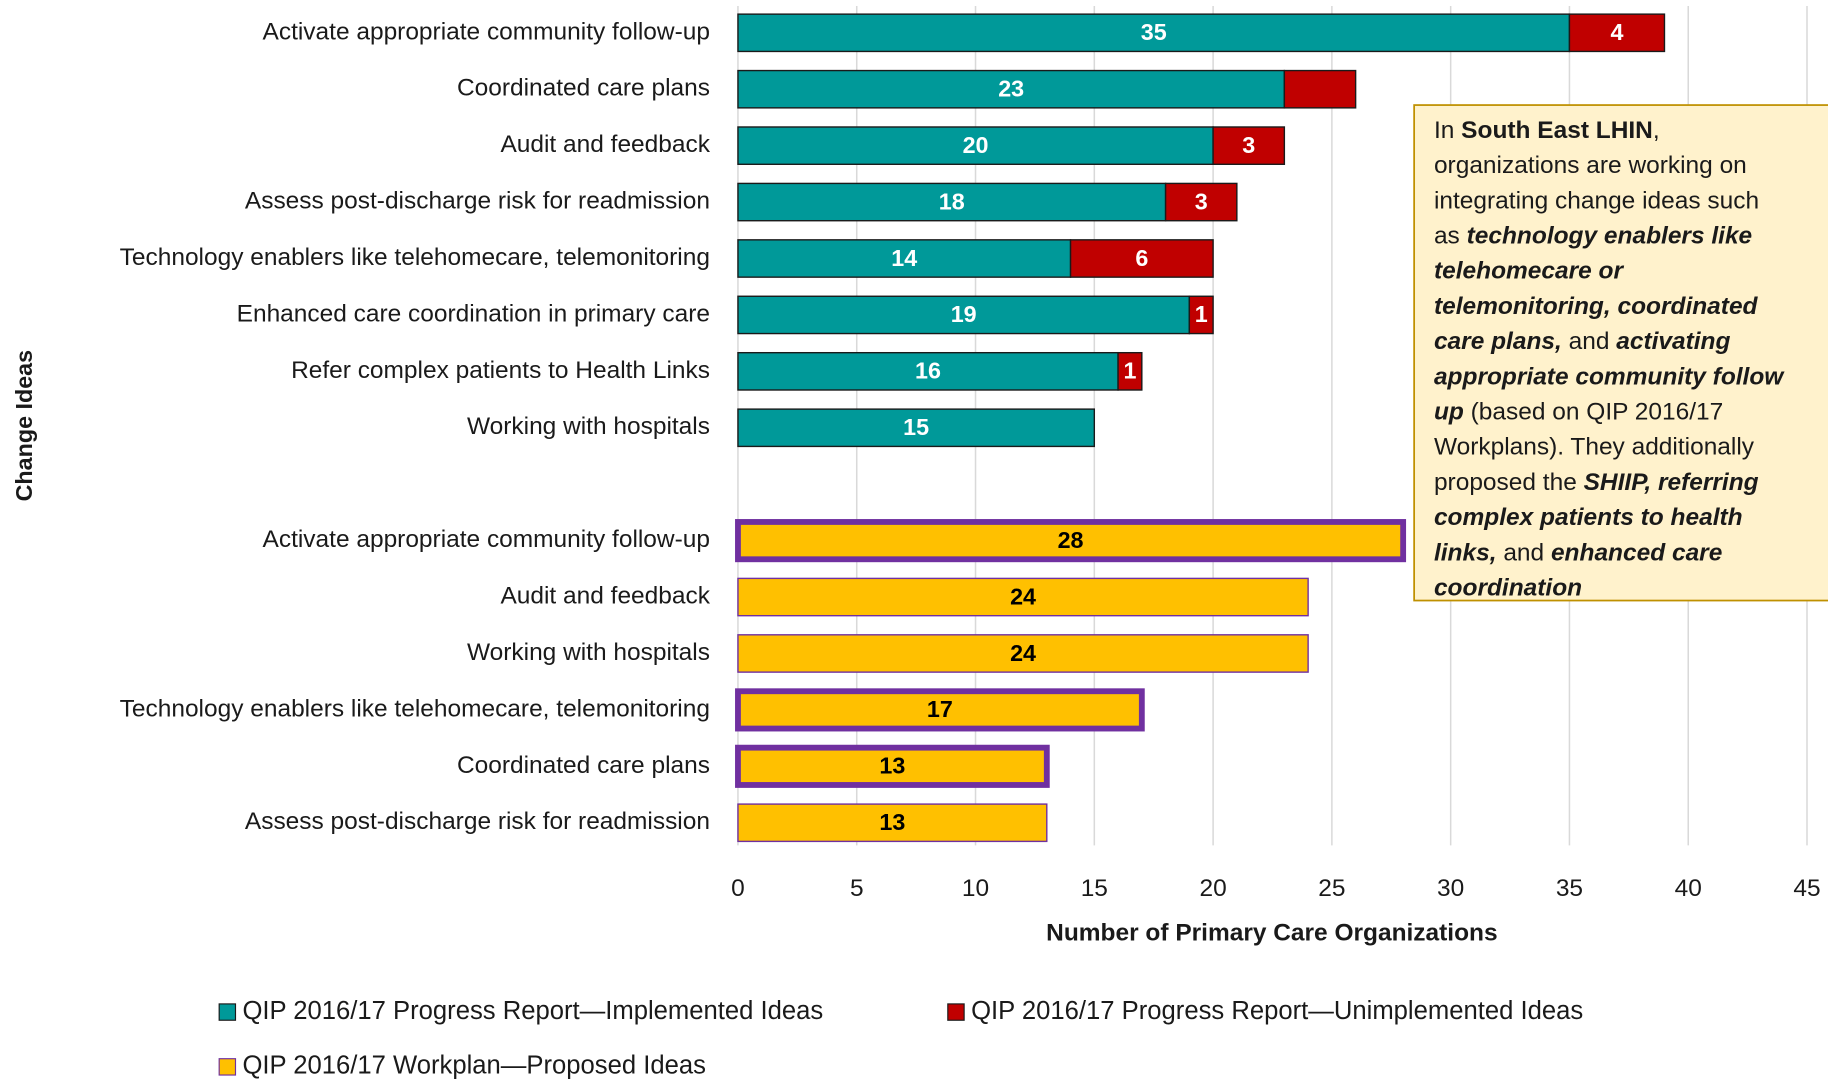  What do you see at coordinates (1671, 482) in the screenshot?
I see `annotation-text: SHIIP, referring` at bounding box center [1671, 482].